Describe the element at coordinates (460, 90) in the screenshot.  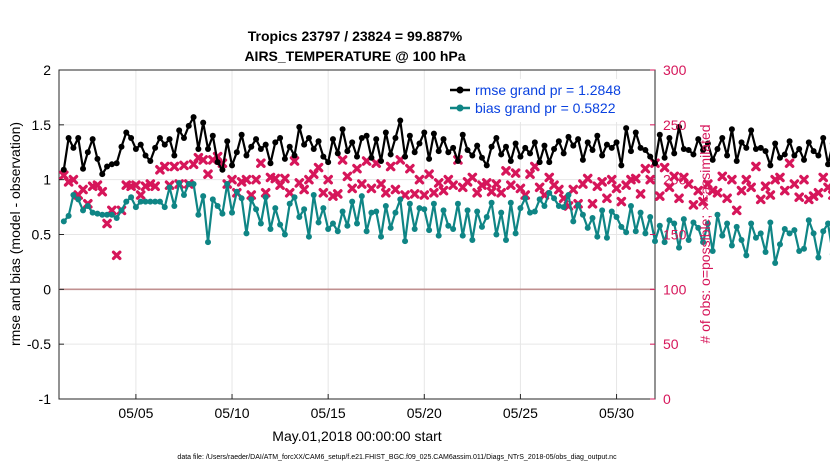
I see `legend-rmse-marker` at that location.